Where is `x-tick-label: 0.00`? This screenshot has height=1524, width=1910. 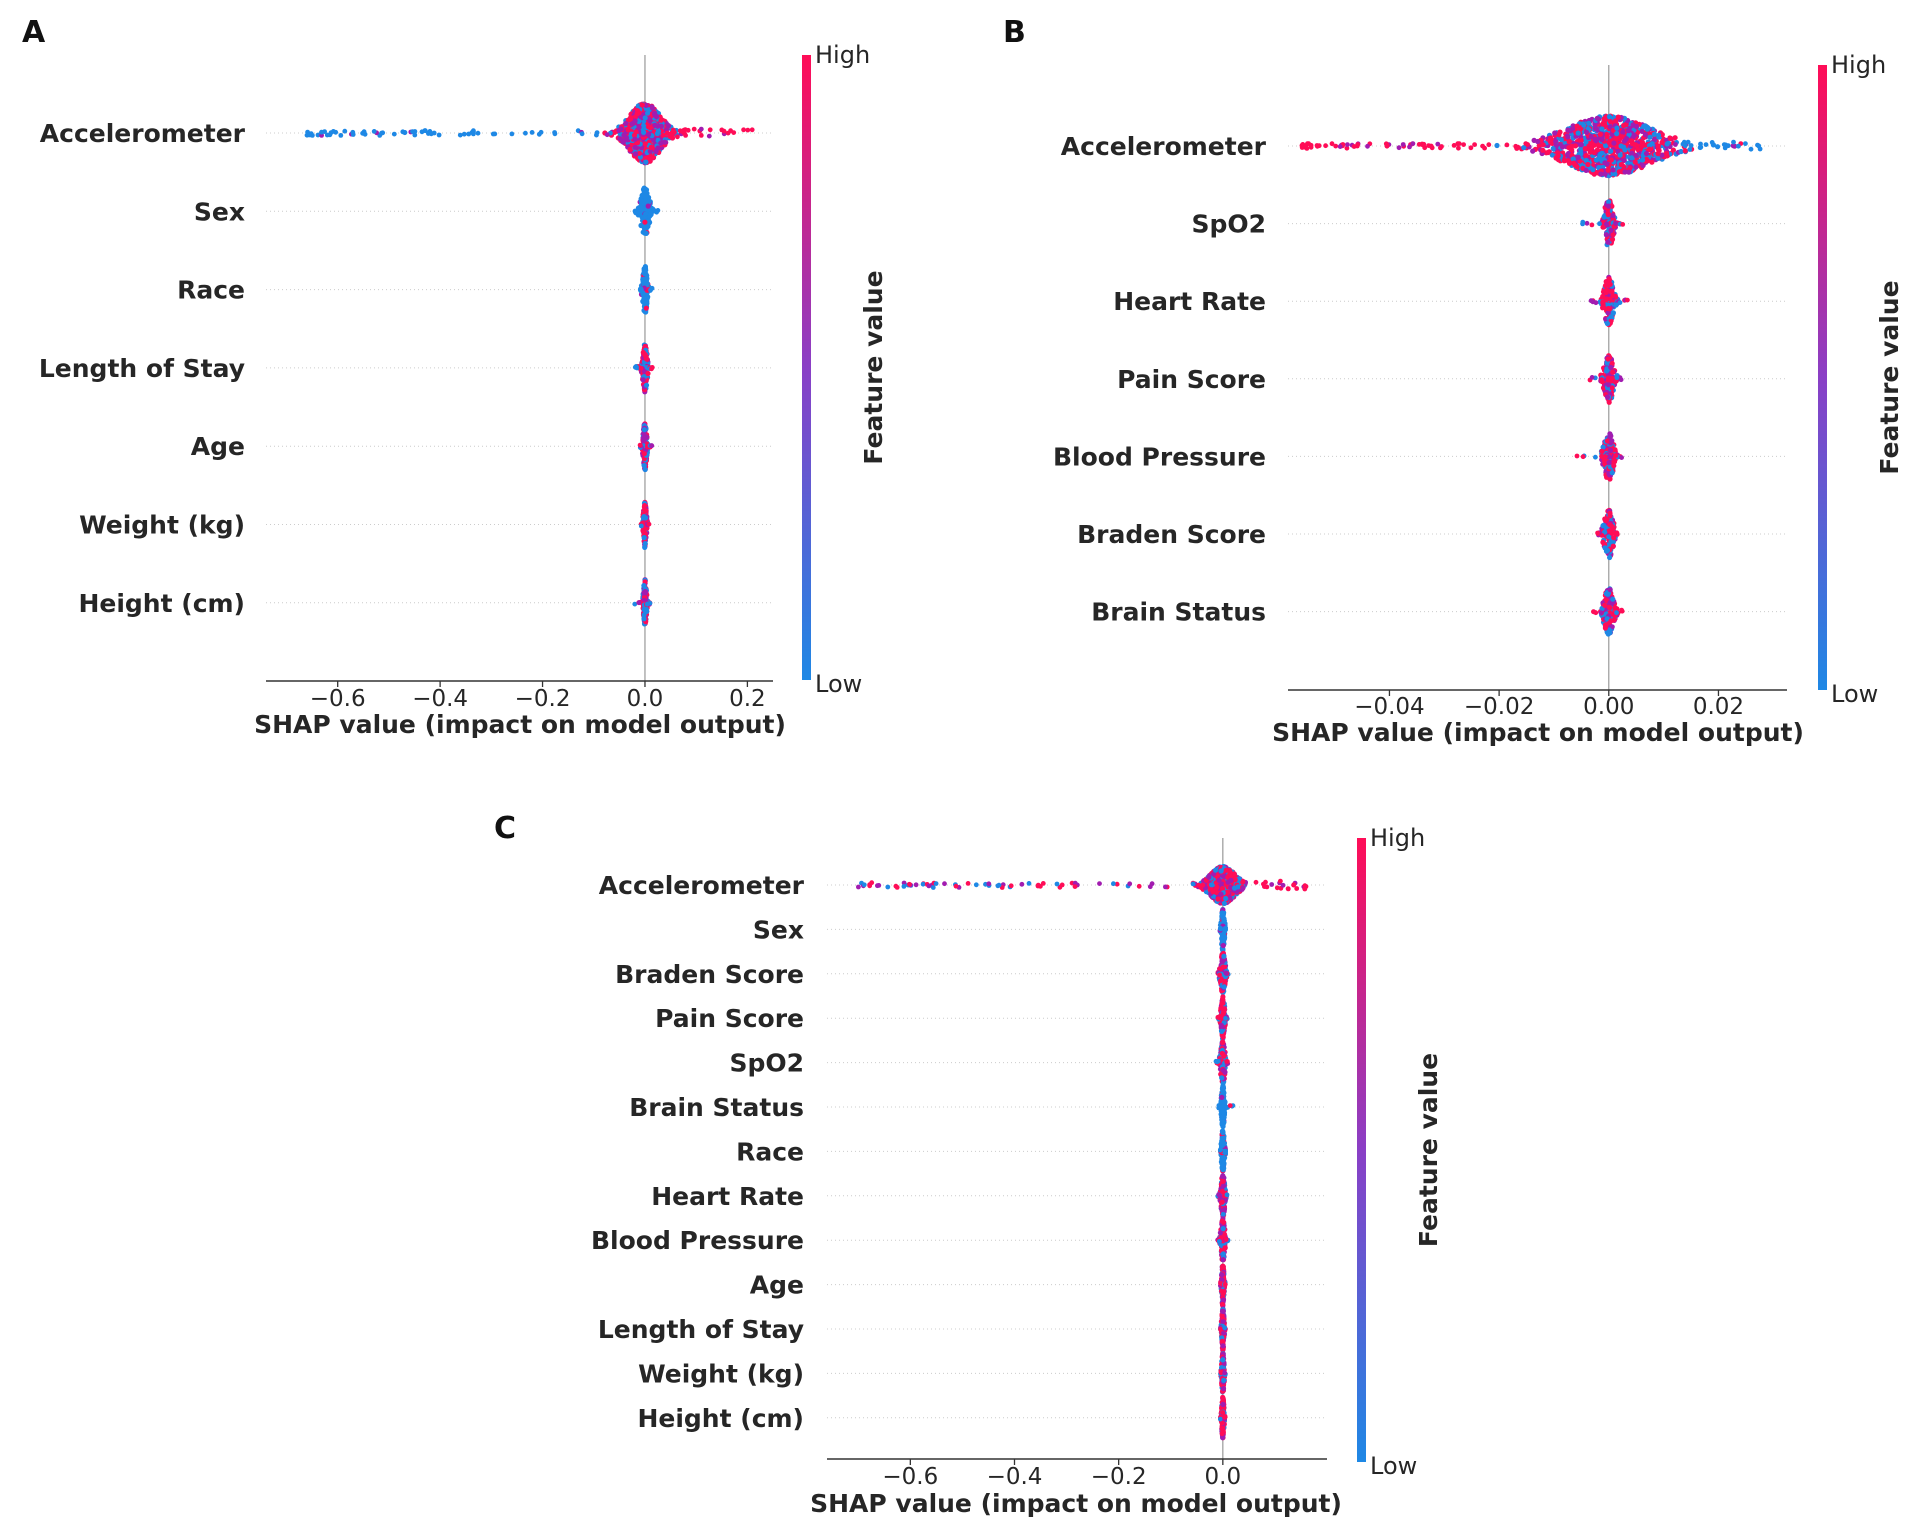 x-tick-label: 0.00 is located at coordinates (1608, 707).